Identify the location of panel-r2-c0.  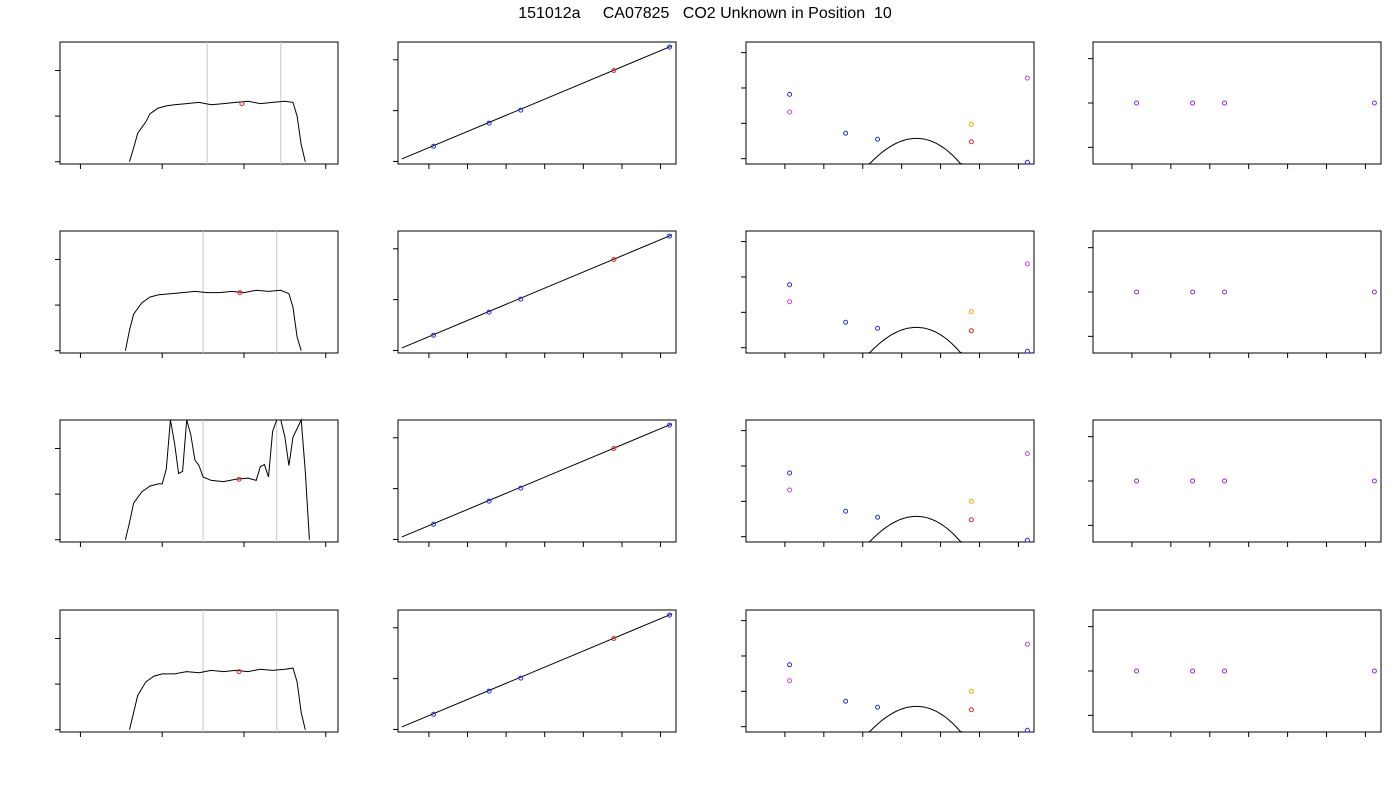
(197, 482).